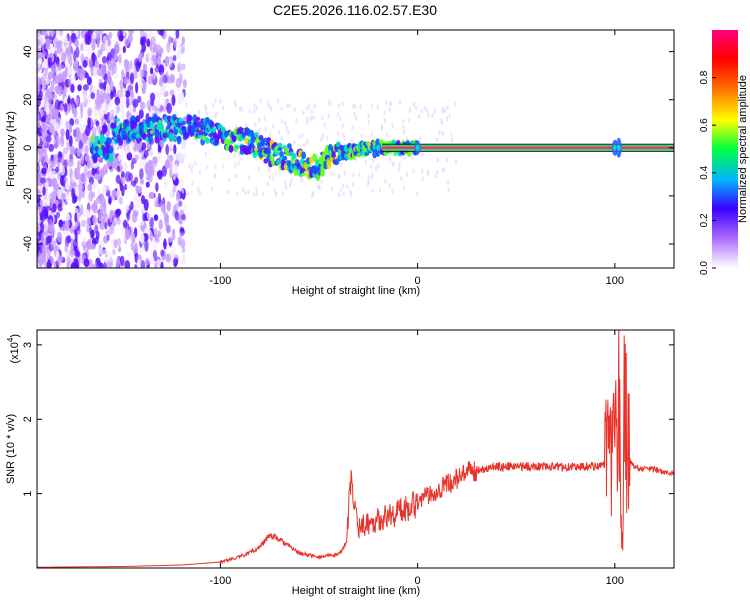 The width and height of the screenshot is (750, 600). What do you see at coordinates (28, 345) in the screenshot?
I see `snr-y-tick-label: 3` at bounding box center [28, 345].